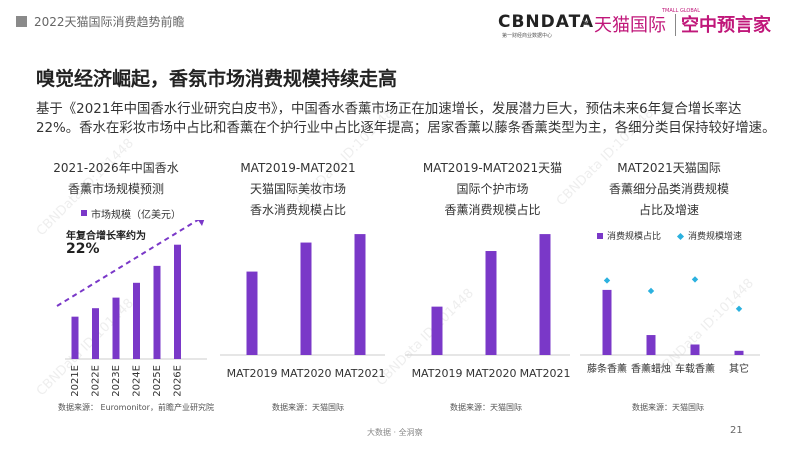  What do you see at coordinates (668, 407) in the screenshot?
I see `chart4-source: 数据来源：天猫国际` at bounding box center [668, 407].